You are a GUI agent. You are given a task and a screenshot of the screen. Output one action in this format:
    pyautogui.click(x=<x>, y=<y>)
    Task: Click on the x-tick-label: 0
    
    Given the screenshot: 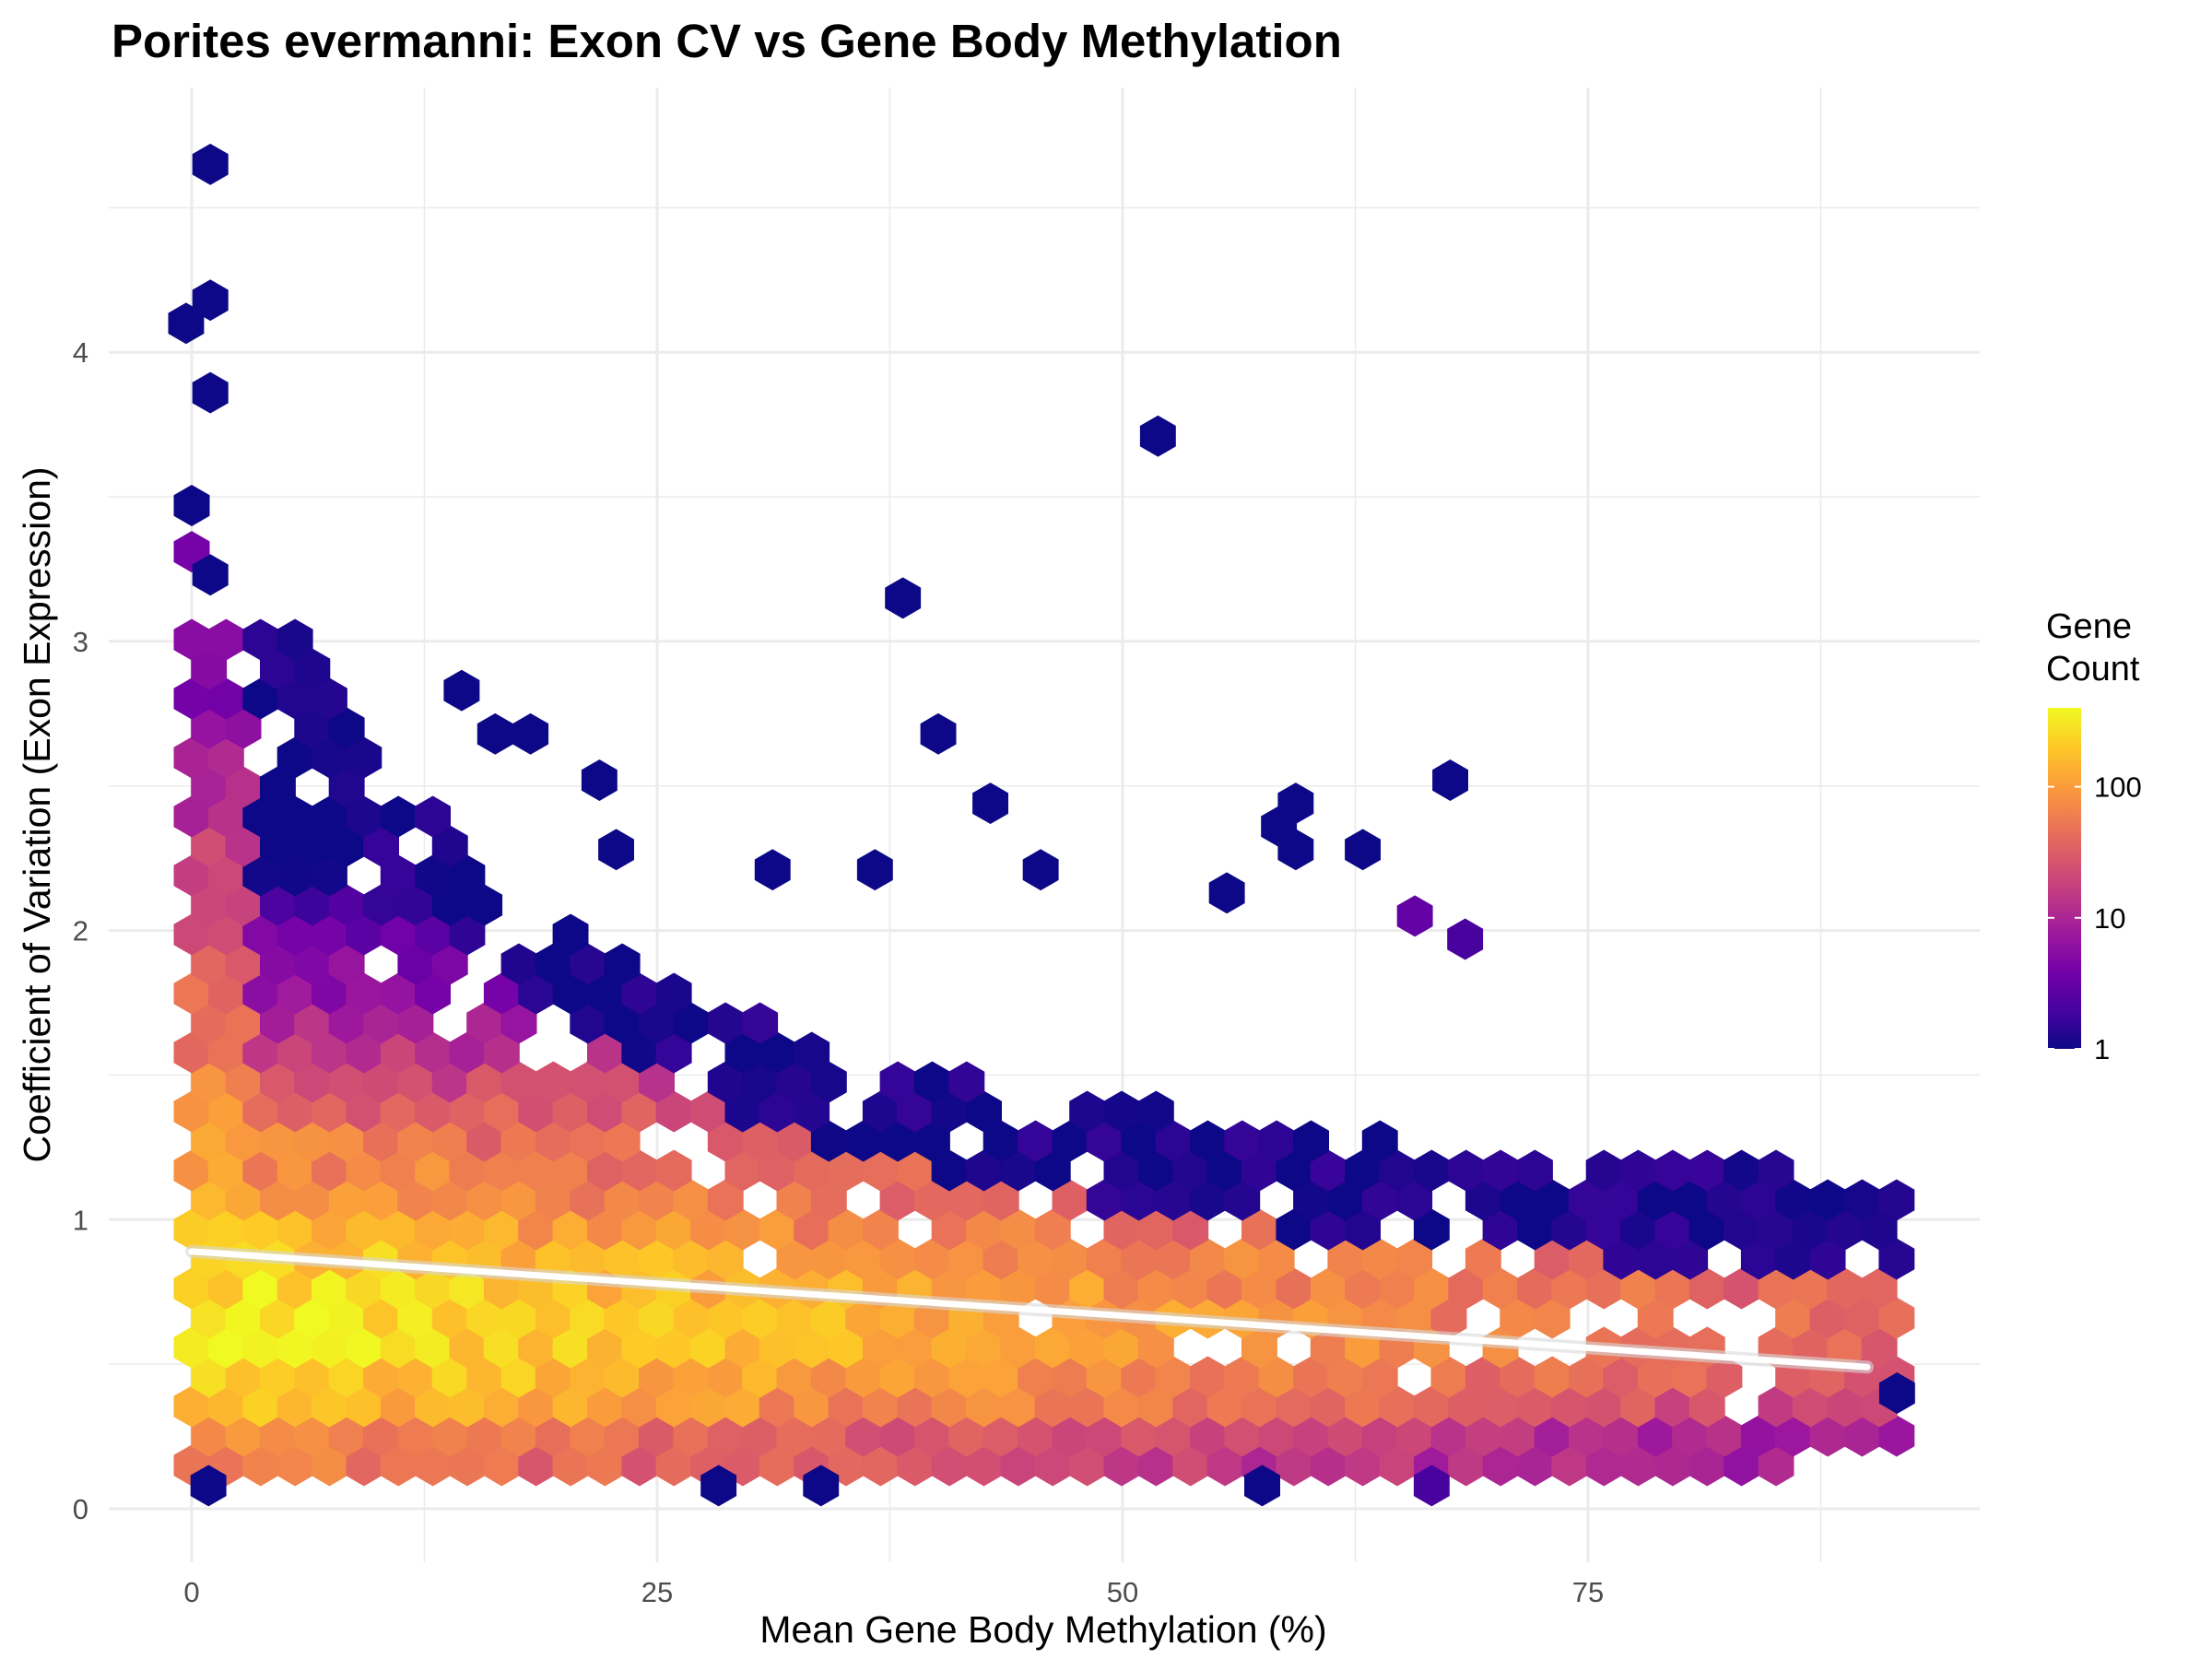 What is the action you would take?
    pyautogui.click(x=191, y=1592)
    